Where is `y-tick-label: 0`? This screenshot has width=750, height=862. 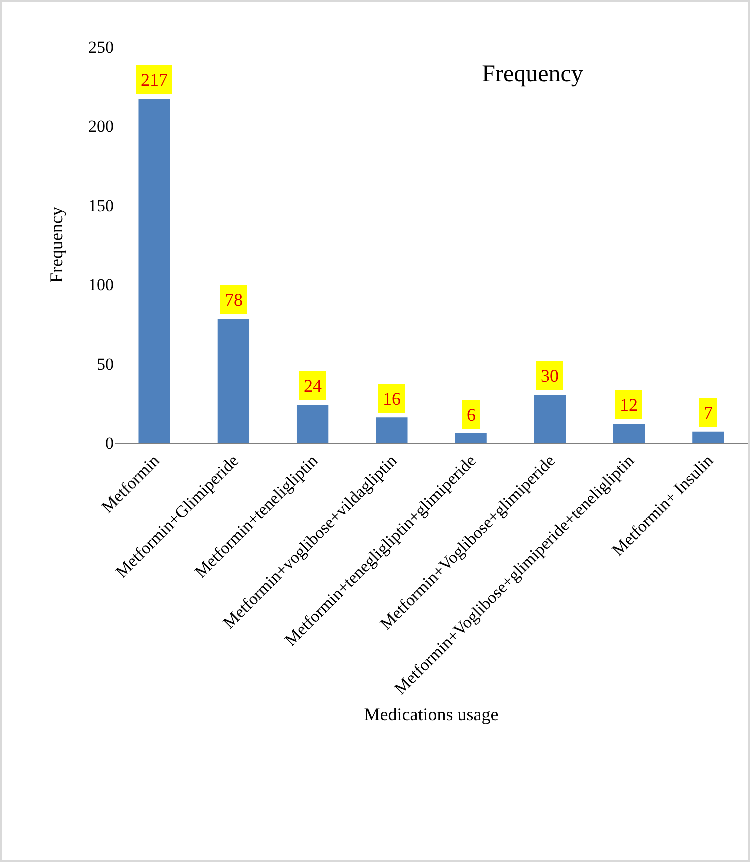
y-tick-label: 0 is located at coordinates (110, 443).